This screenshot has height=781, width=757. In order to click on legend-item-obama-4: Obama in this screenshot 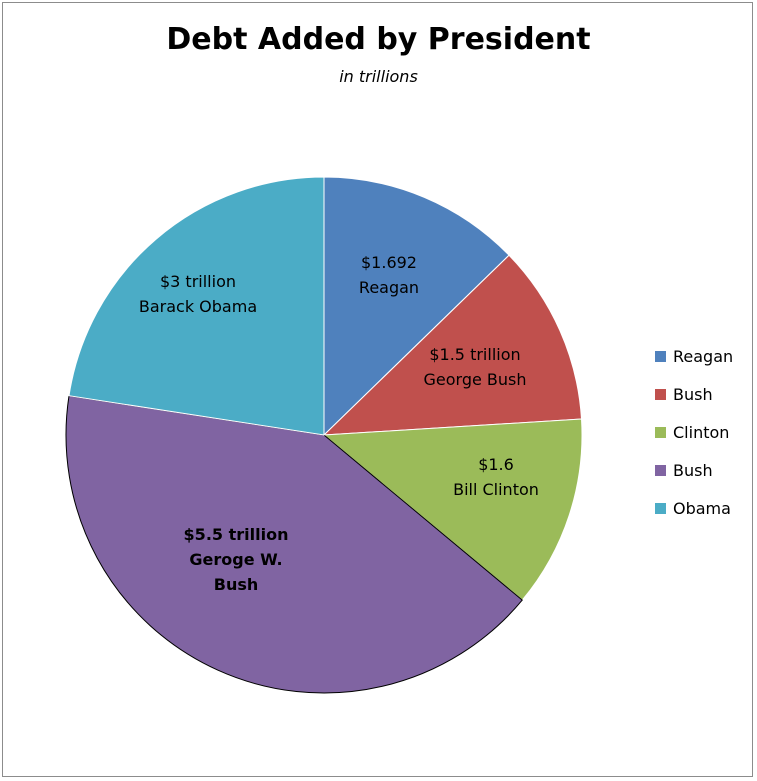, I will do `click(705, 517)`.